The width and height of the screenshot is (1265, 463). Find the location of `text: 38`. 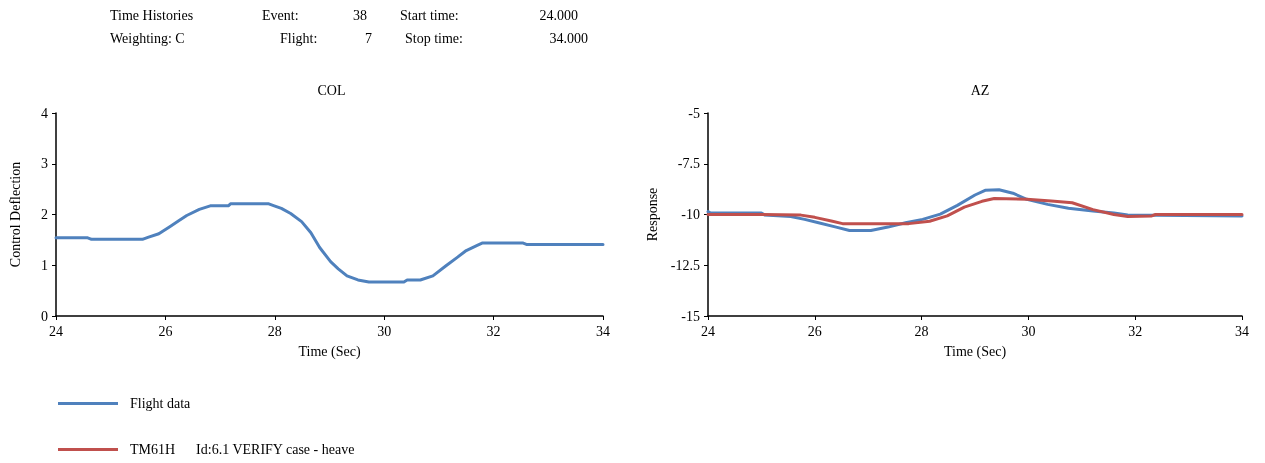

text: 38 is located at coordinates (360, 16).